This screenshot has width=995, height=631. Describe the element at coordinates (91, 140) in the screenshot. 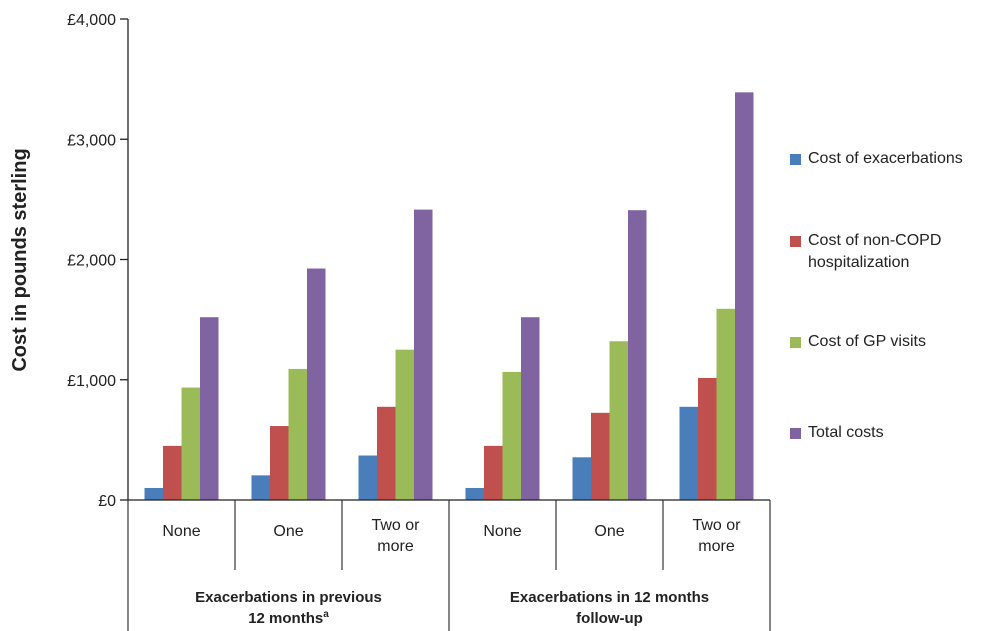

I see `y-tick-label: £3,000` at that location.